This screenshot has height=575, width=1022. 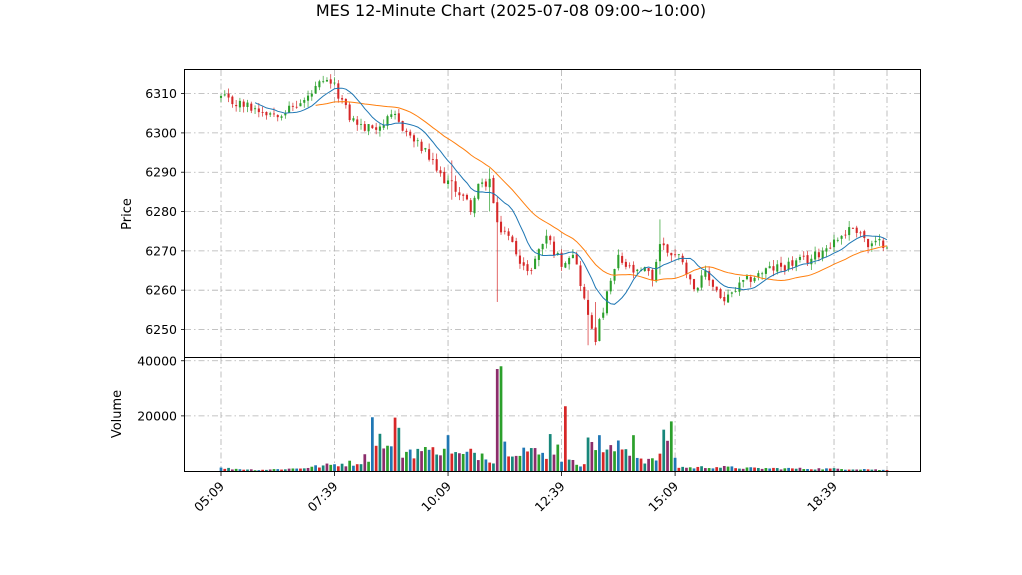 What do you see at coordinates (822, 496) in the screenshot?
I see `x-tick-label: 18:39` at bounding box center [822, 496].